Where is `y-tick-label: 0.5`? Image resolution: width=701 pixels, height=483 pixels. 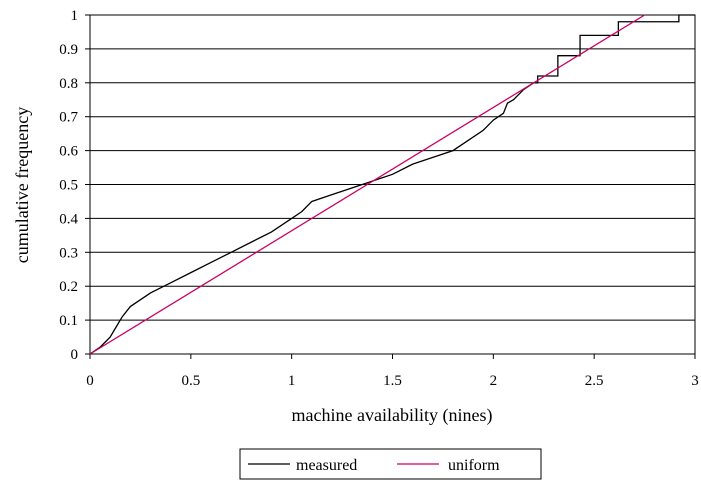
y-tick-label: 0.5 is located at coordinates (68, 186).